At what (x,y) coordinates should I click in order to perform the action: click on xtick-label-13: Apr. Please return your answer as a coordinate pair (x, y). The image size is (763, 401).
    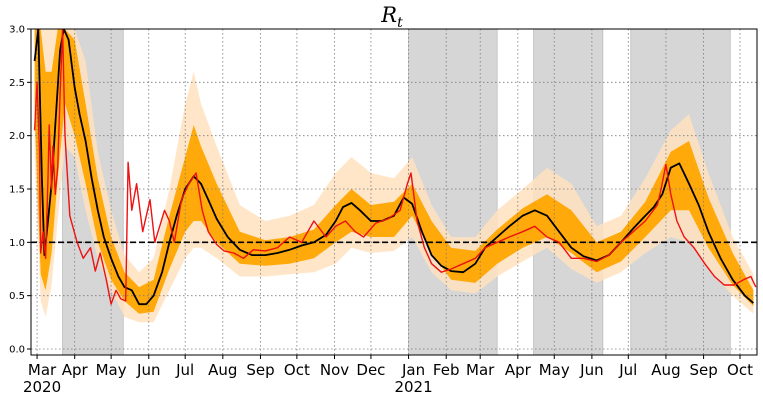
    Looking at the image, I should click on (518, 370).